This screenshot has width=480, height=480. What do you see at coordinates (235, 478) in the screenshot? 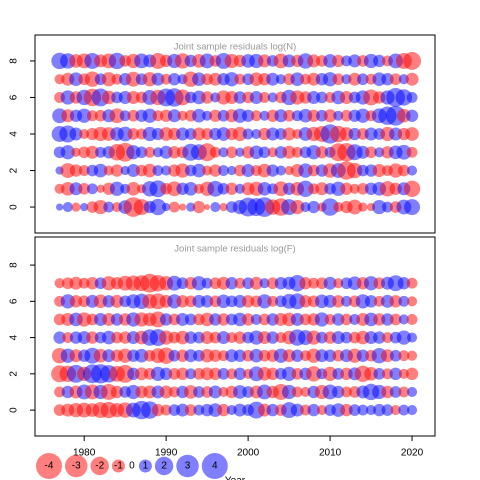
I see `x-axis-label: Year` at bounding box center [235, 478].